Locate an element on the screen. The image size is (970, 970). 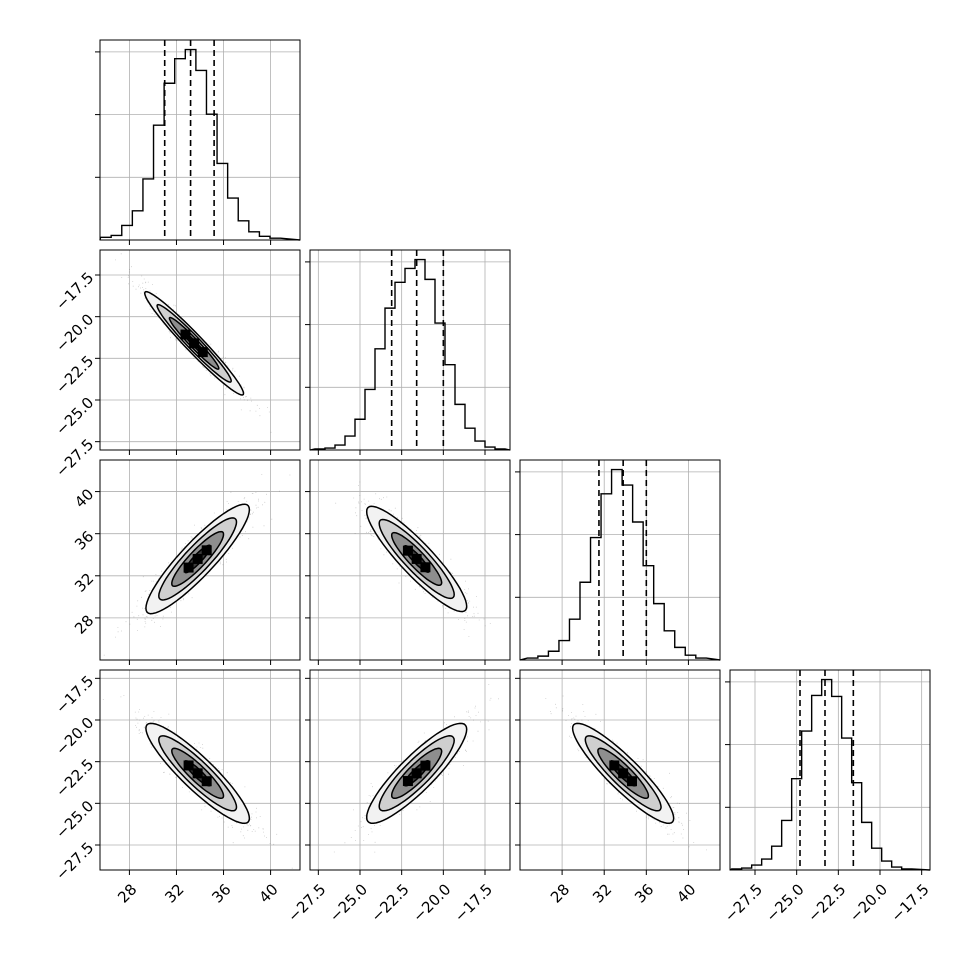
y-tick-label: 32 is located at coordinates (84, 582).